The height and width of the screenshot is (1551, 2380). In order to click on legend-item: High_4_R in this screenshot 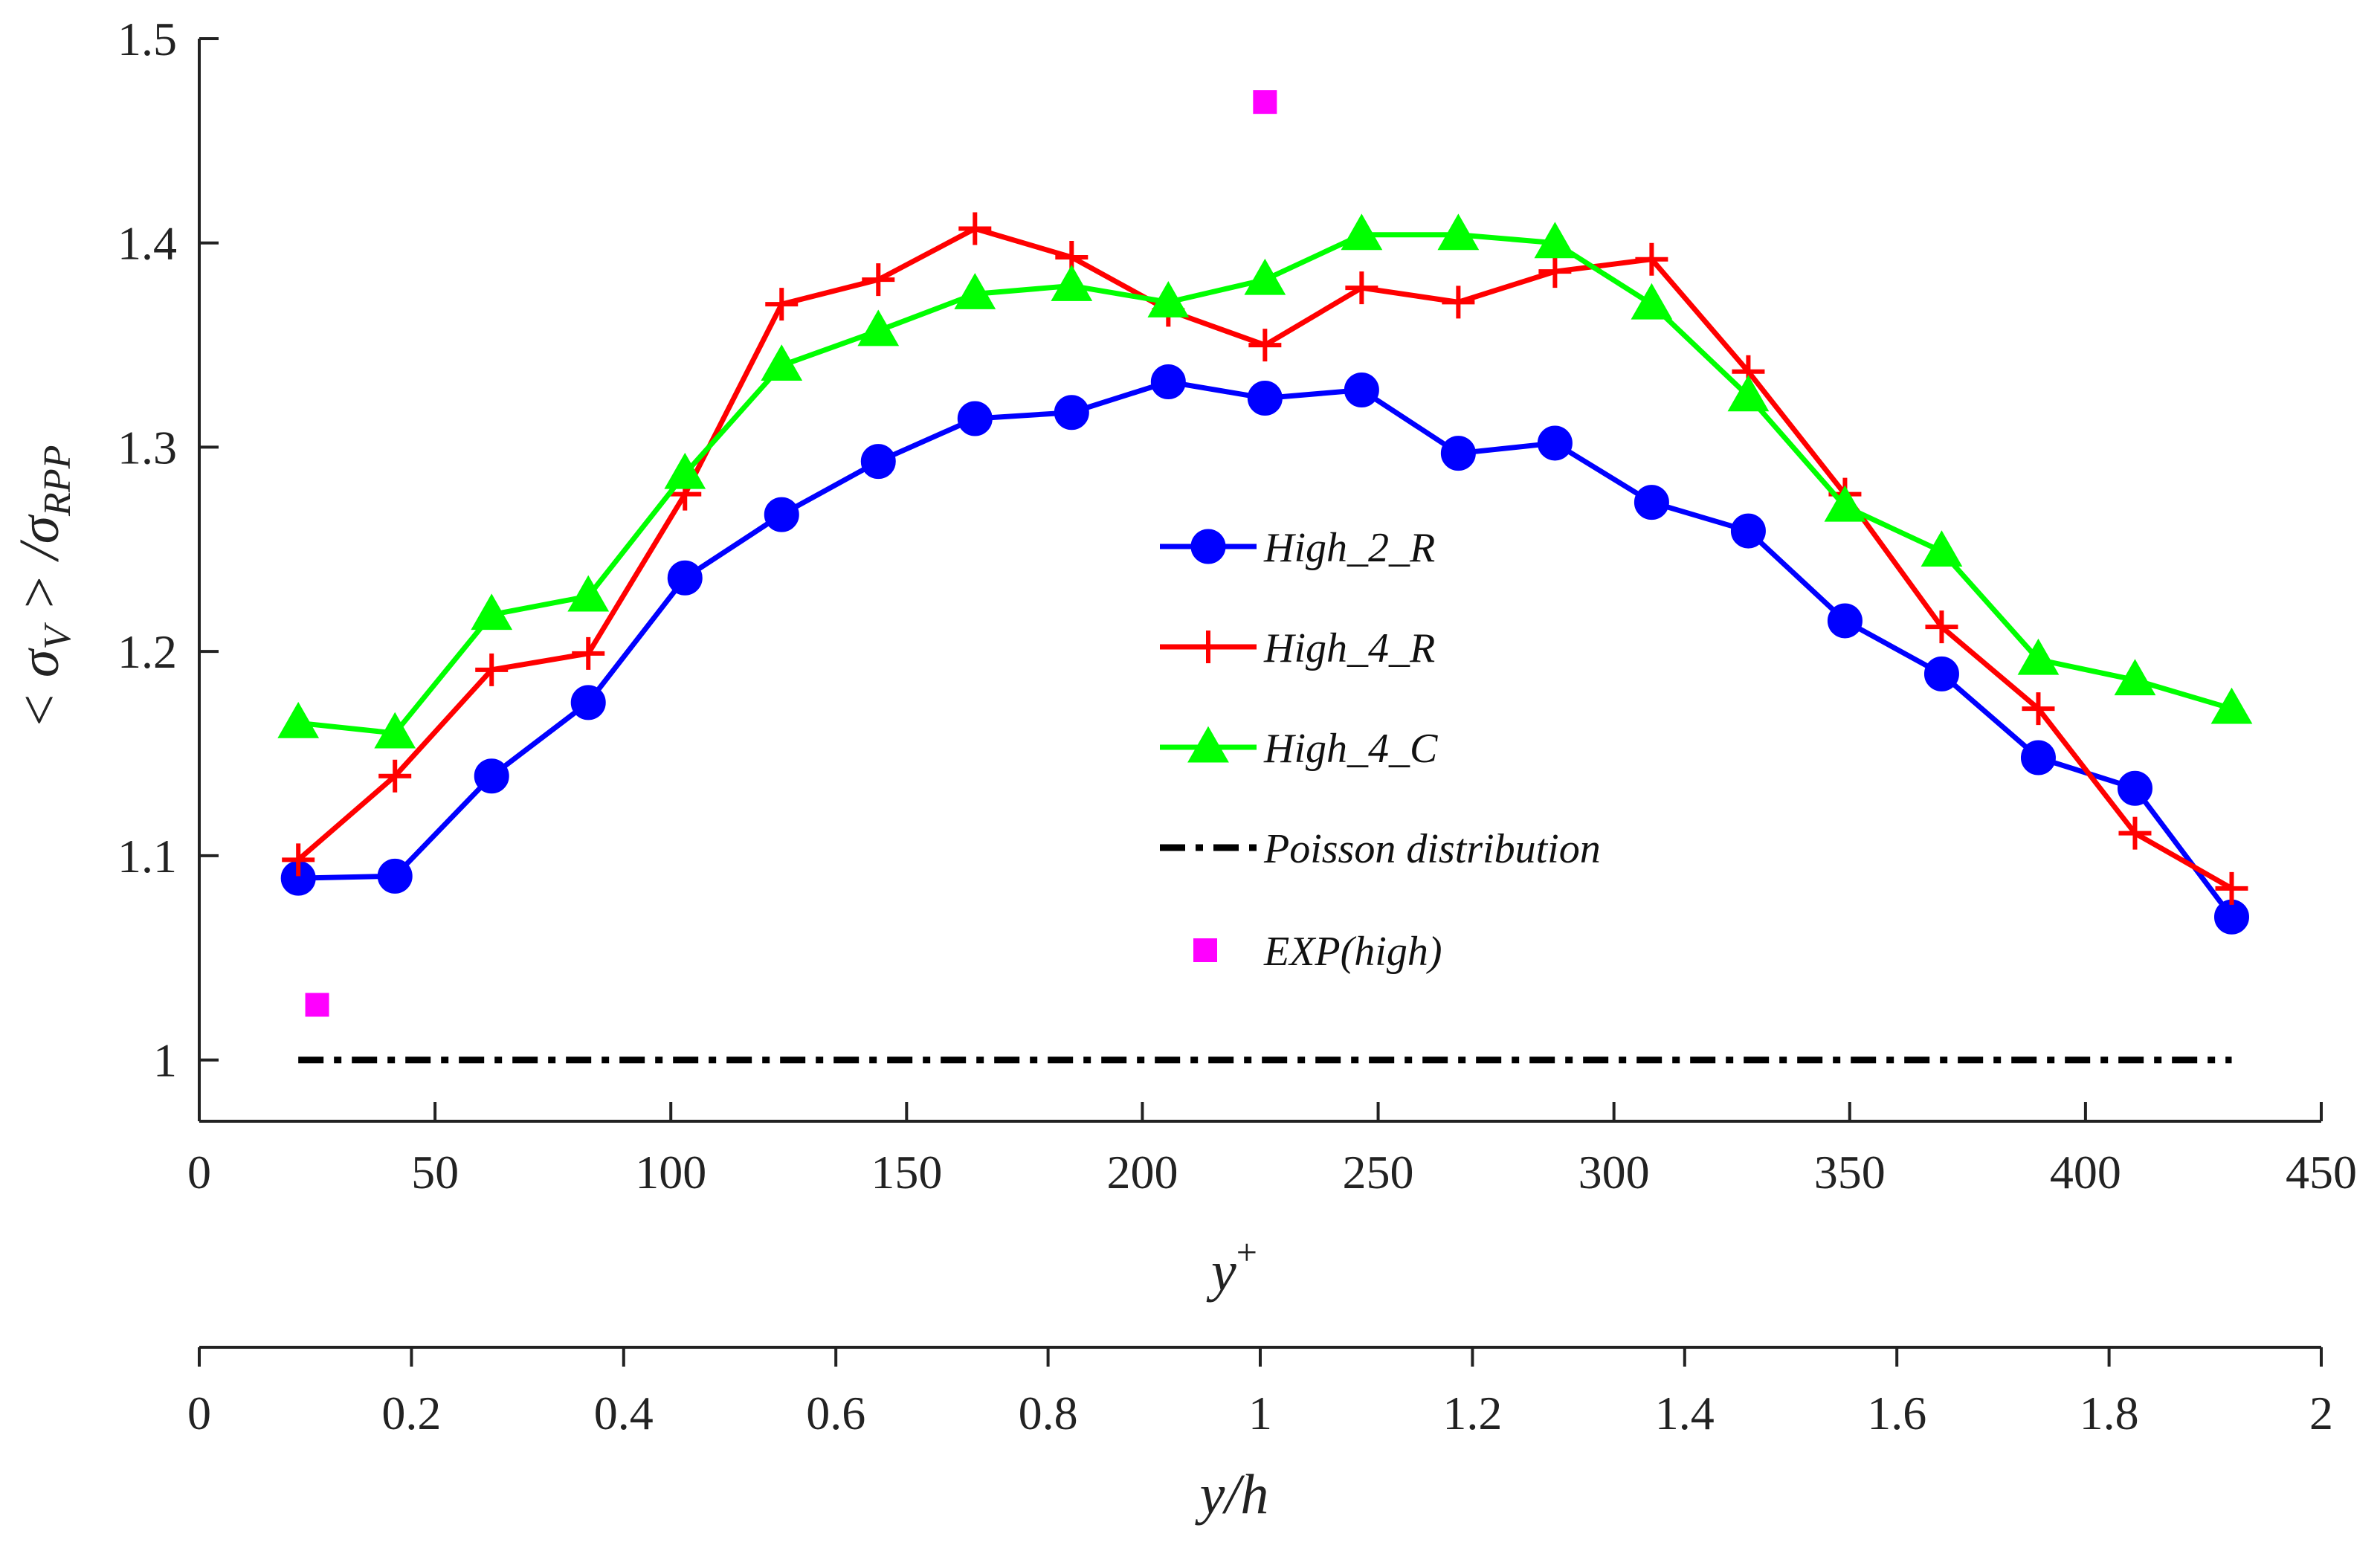, I will do `click(1297, 648)`.